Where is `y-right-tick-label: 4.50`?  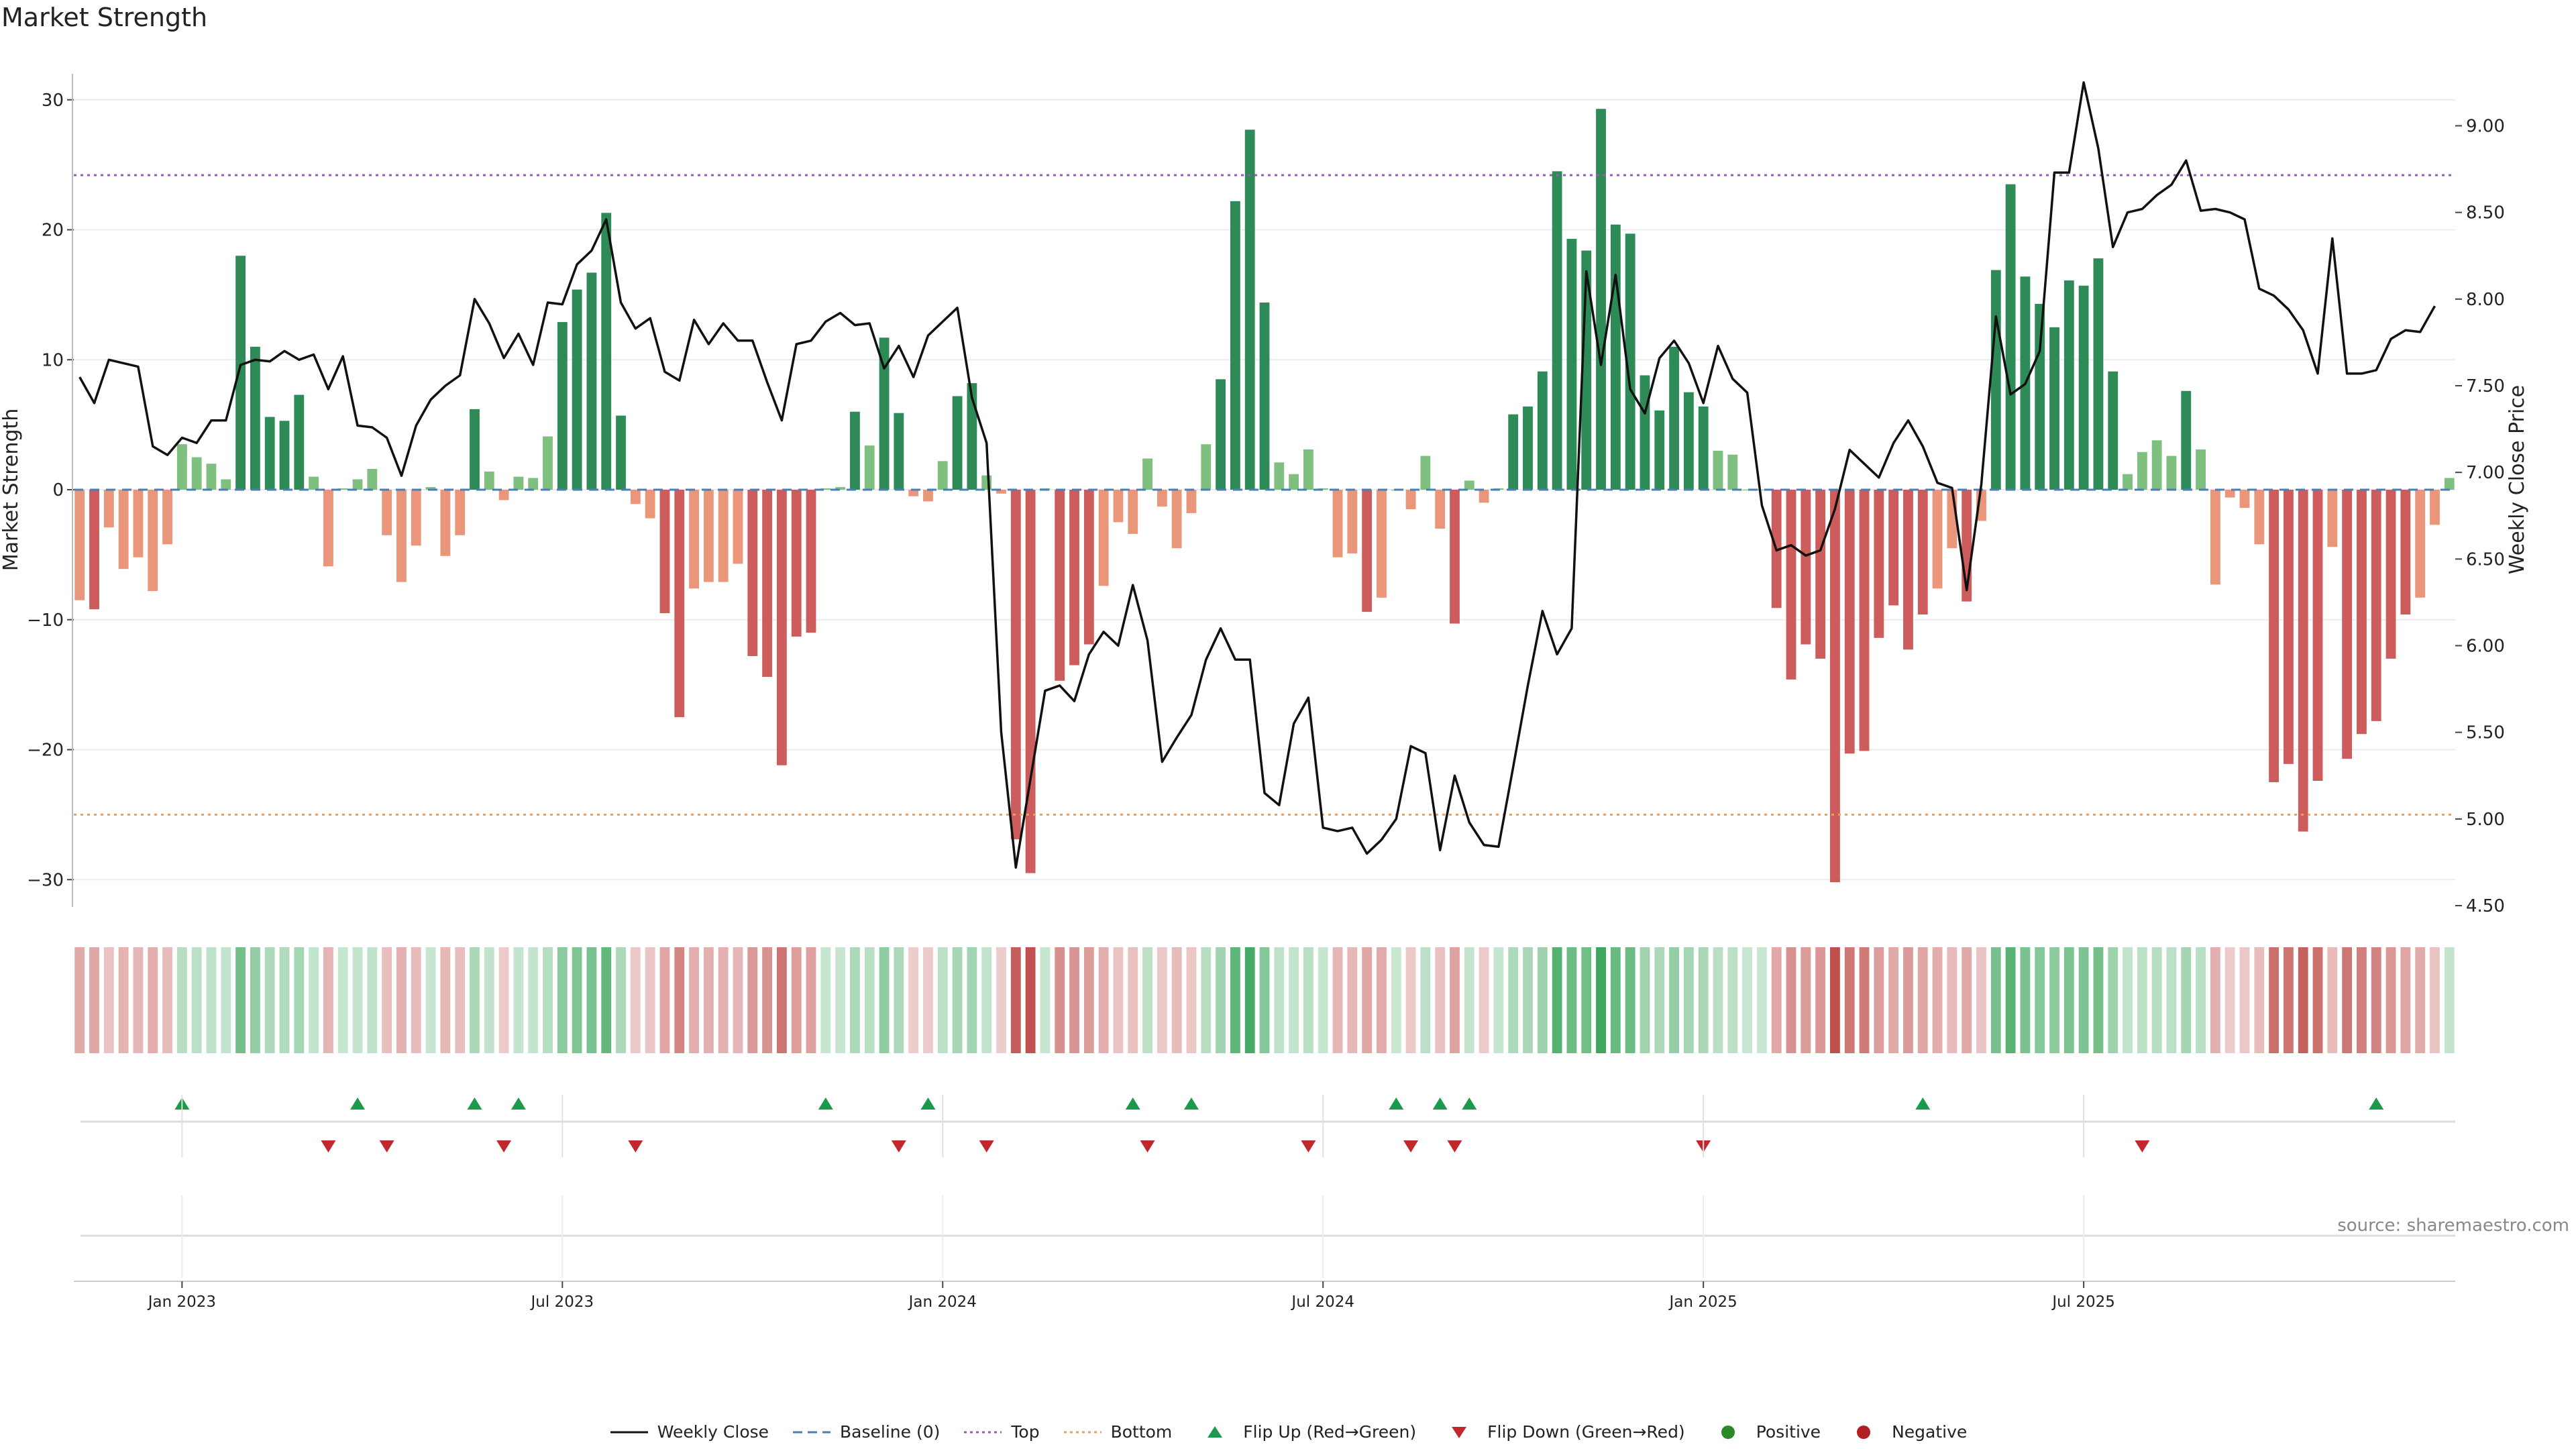
y-right-tick-label: 4.50 is located at coordinates (2485, 906).